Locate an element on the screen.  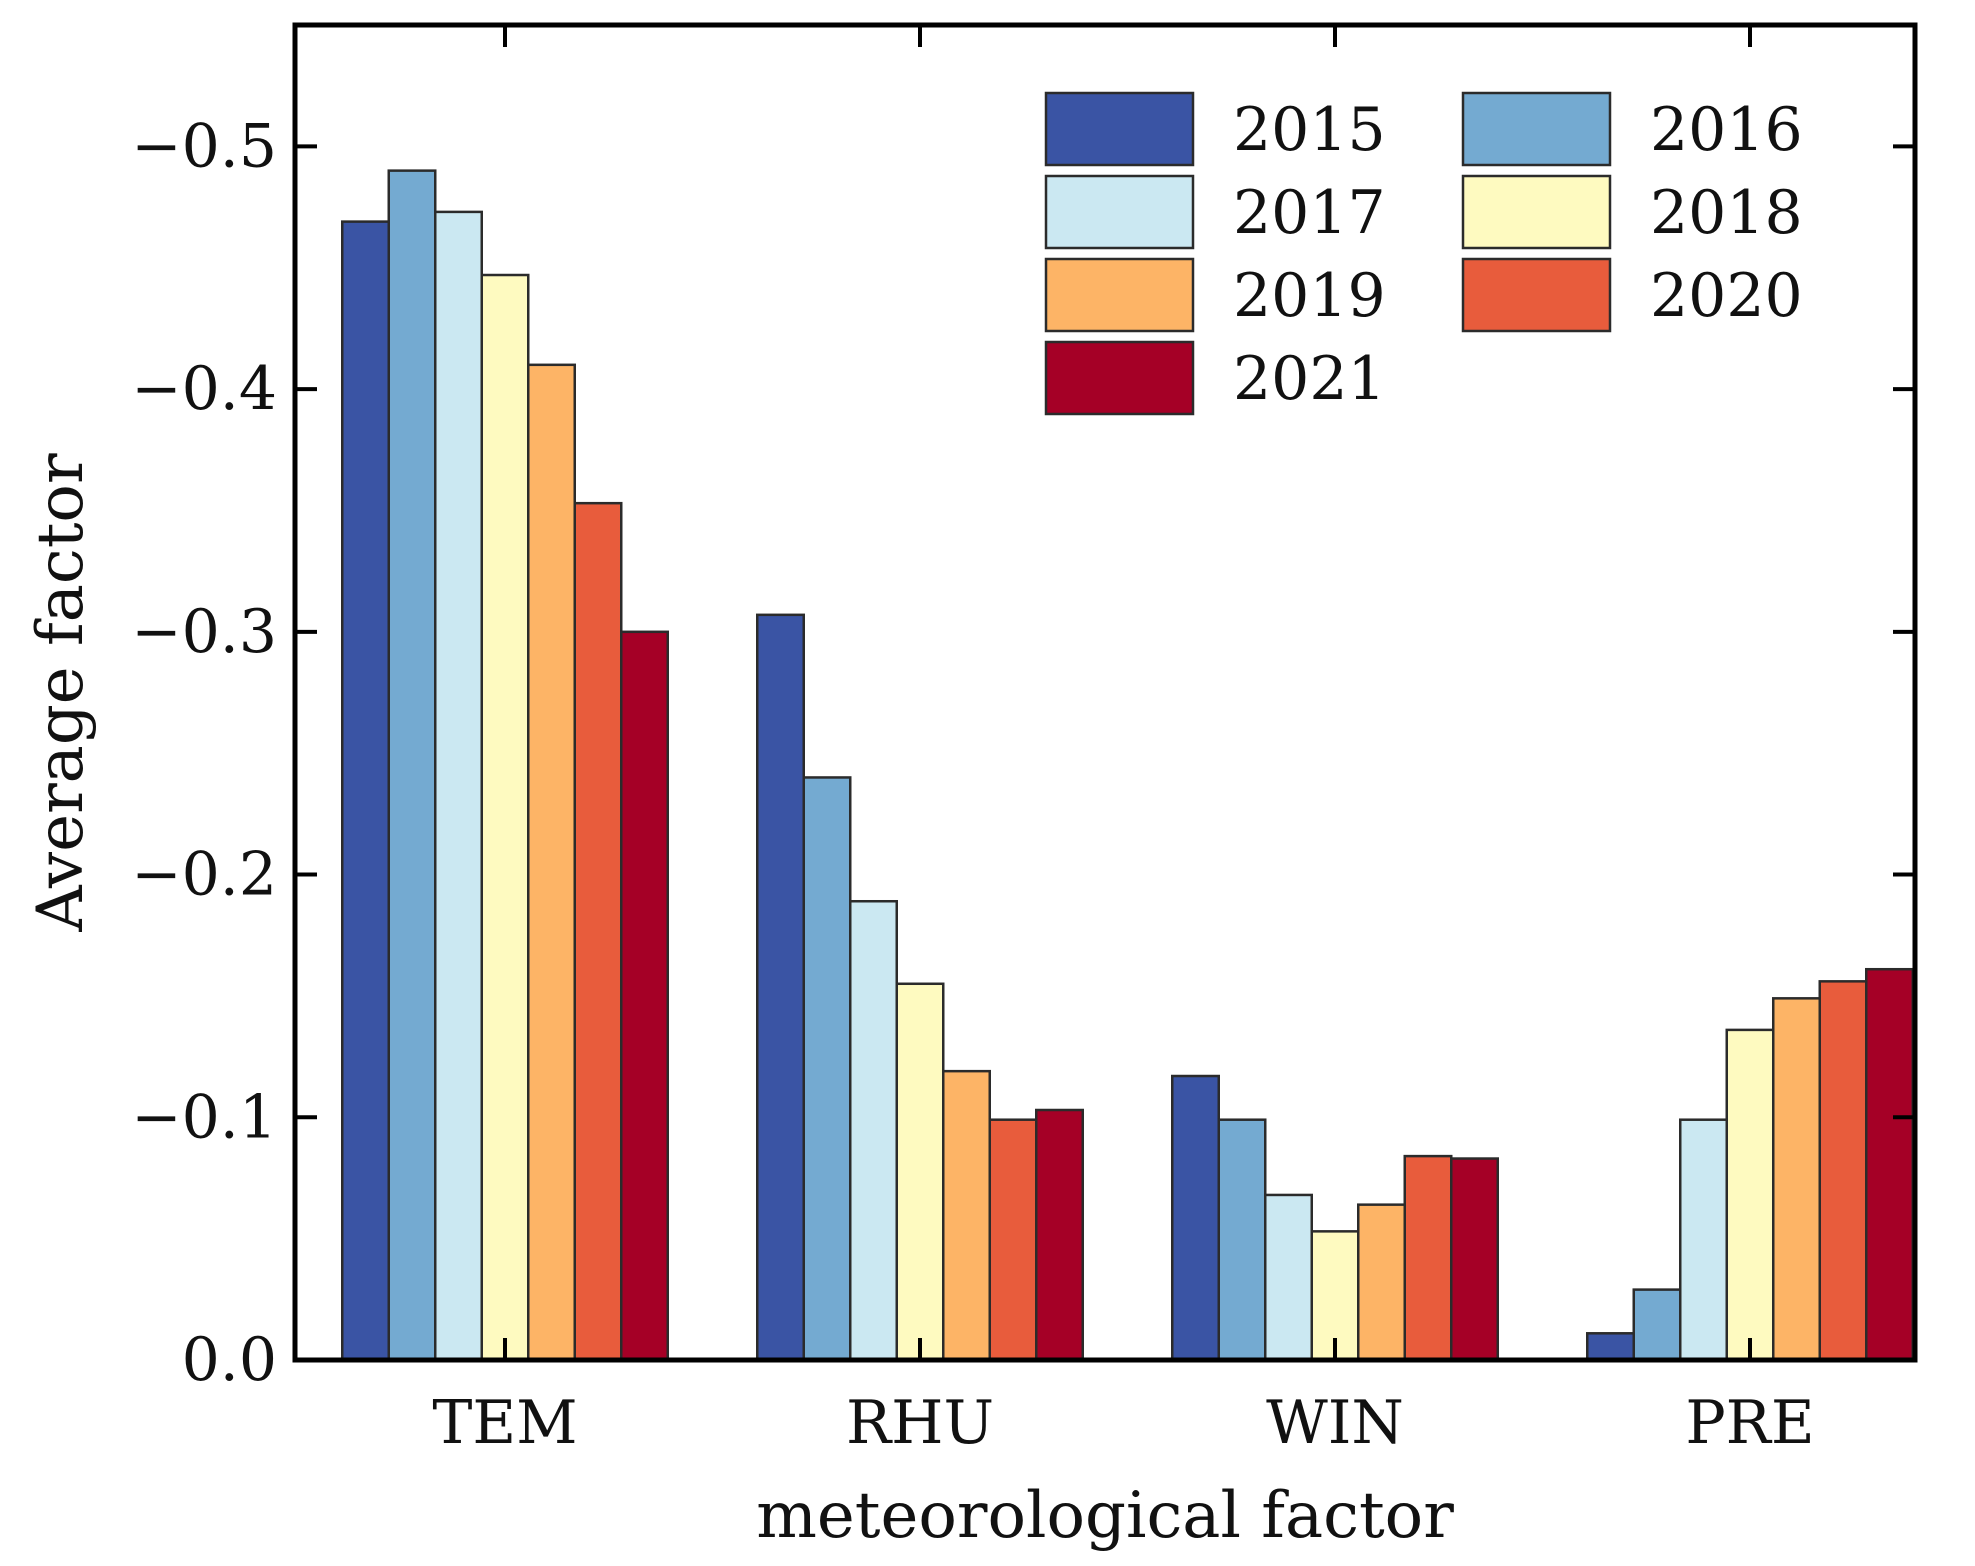
legend-label-2015: 2015 is located at coordinates (1309, 130).